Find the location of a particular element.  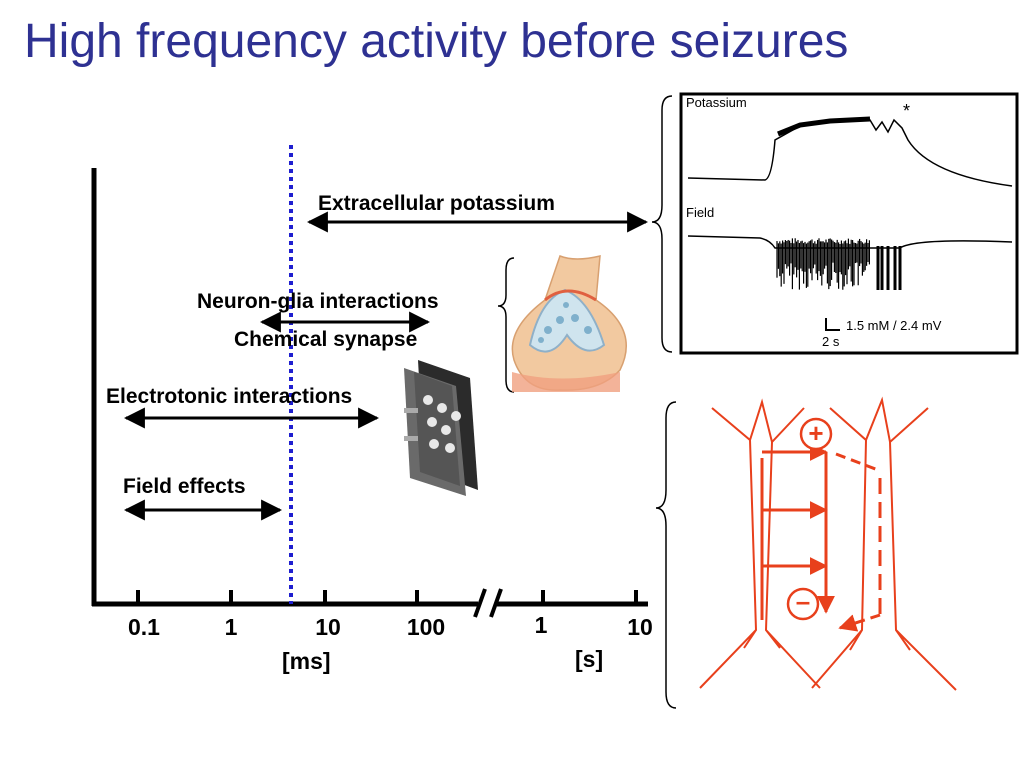

label-field-effects: Field effects is located at coordinates (184, 486).